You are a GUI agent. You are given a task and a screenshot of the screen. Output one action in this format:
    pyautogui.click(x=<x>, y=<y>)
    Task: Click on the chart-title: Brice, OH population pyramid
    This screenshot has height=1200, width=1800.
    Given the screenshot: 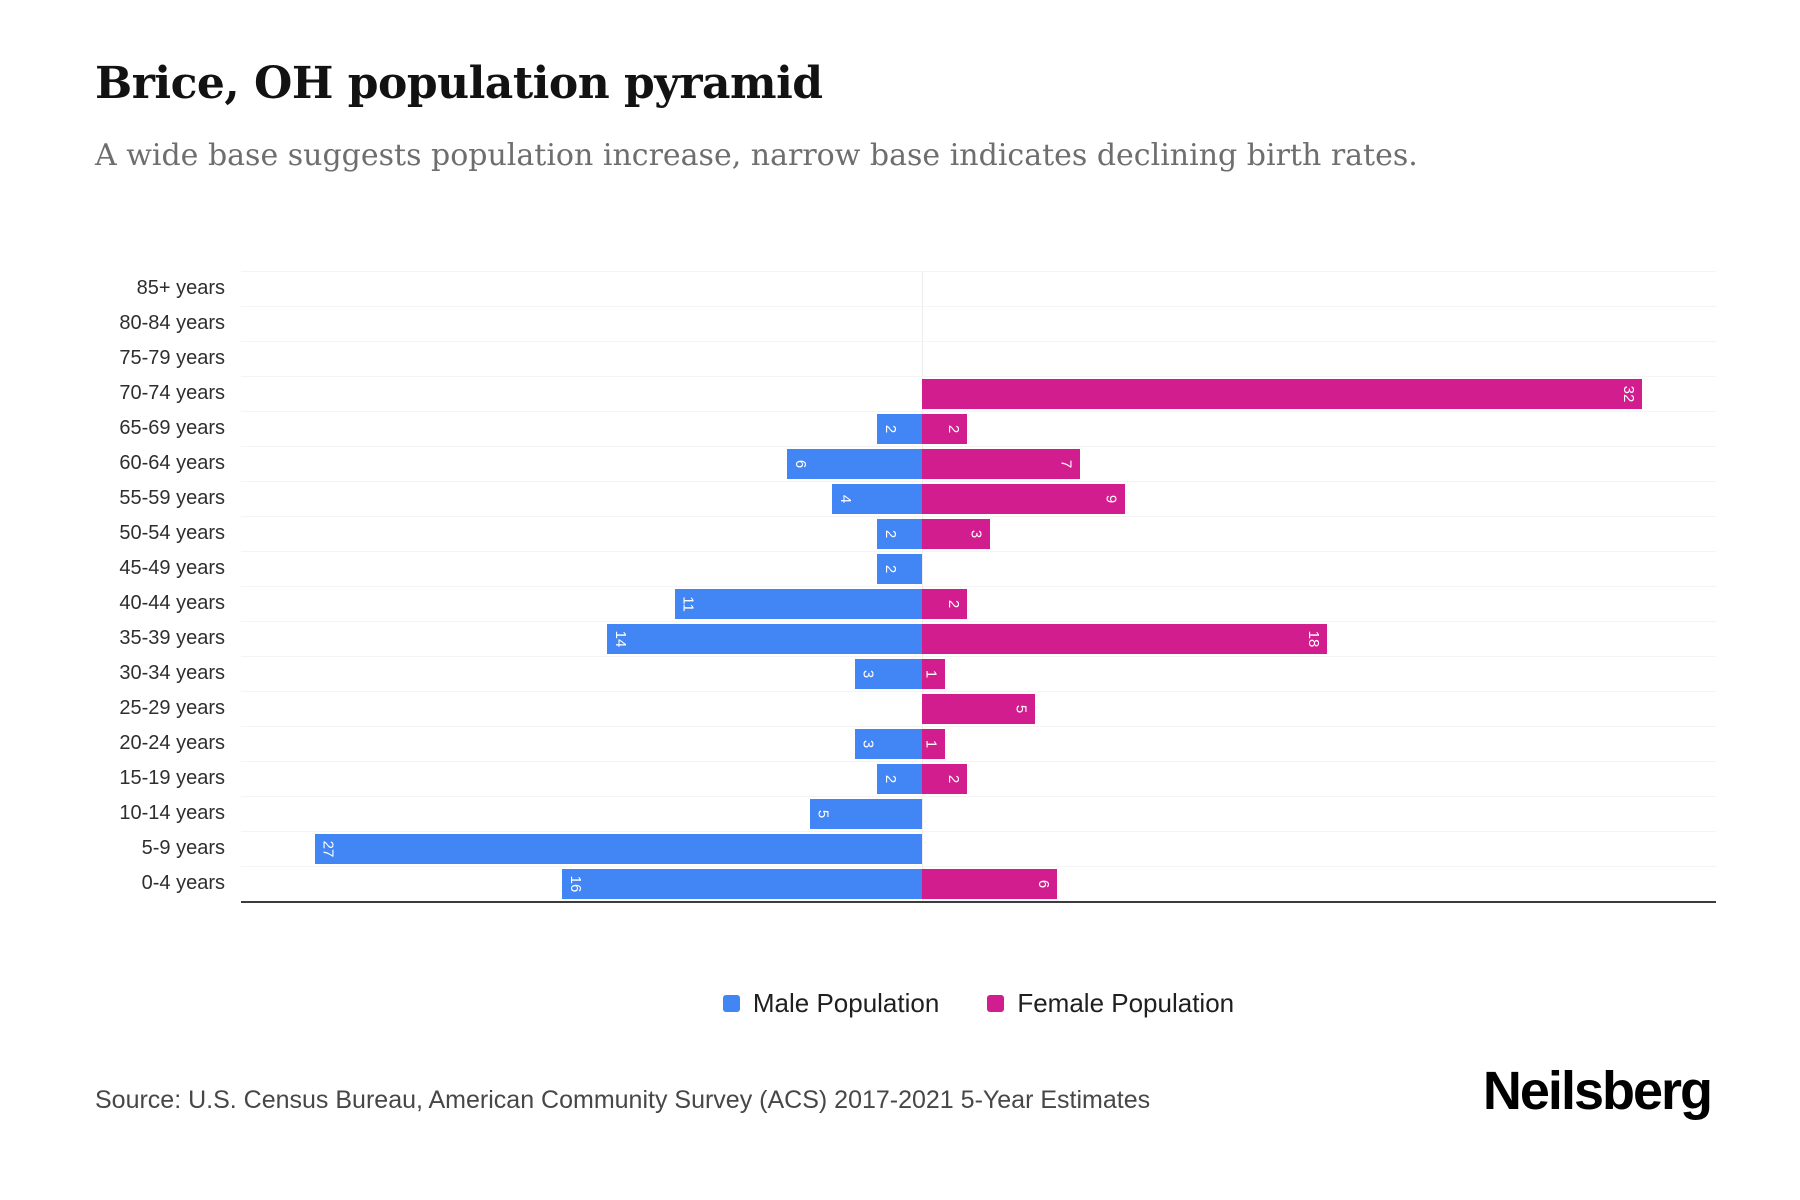 What is the action you would take?
    pyautogui.click(x=459, y=83)
    